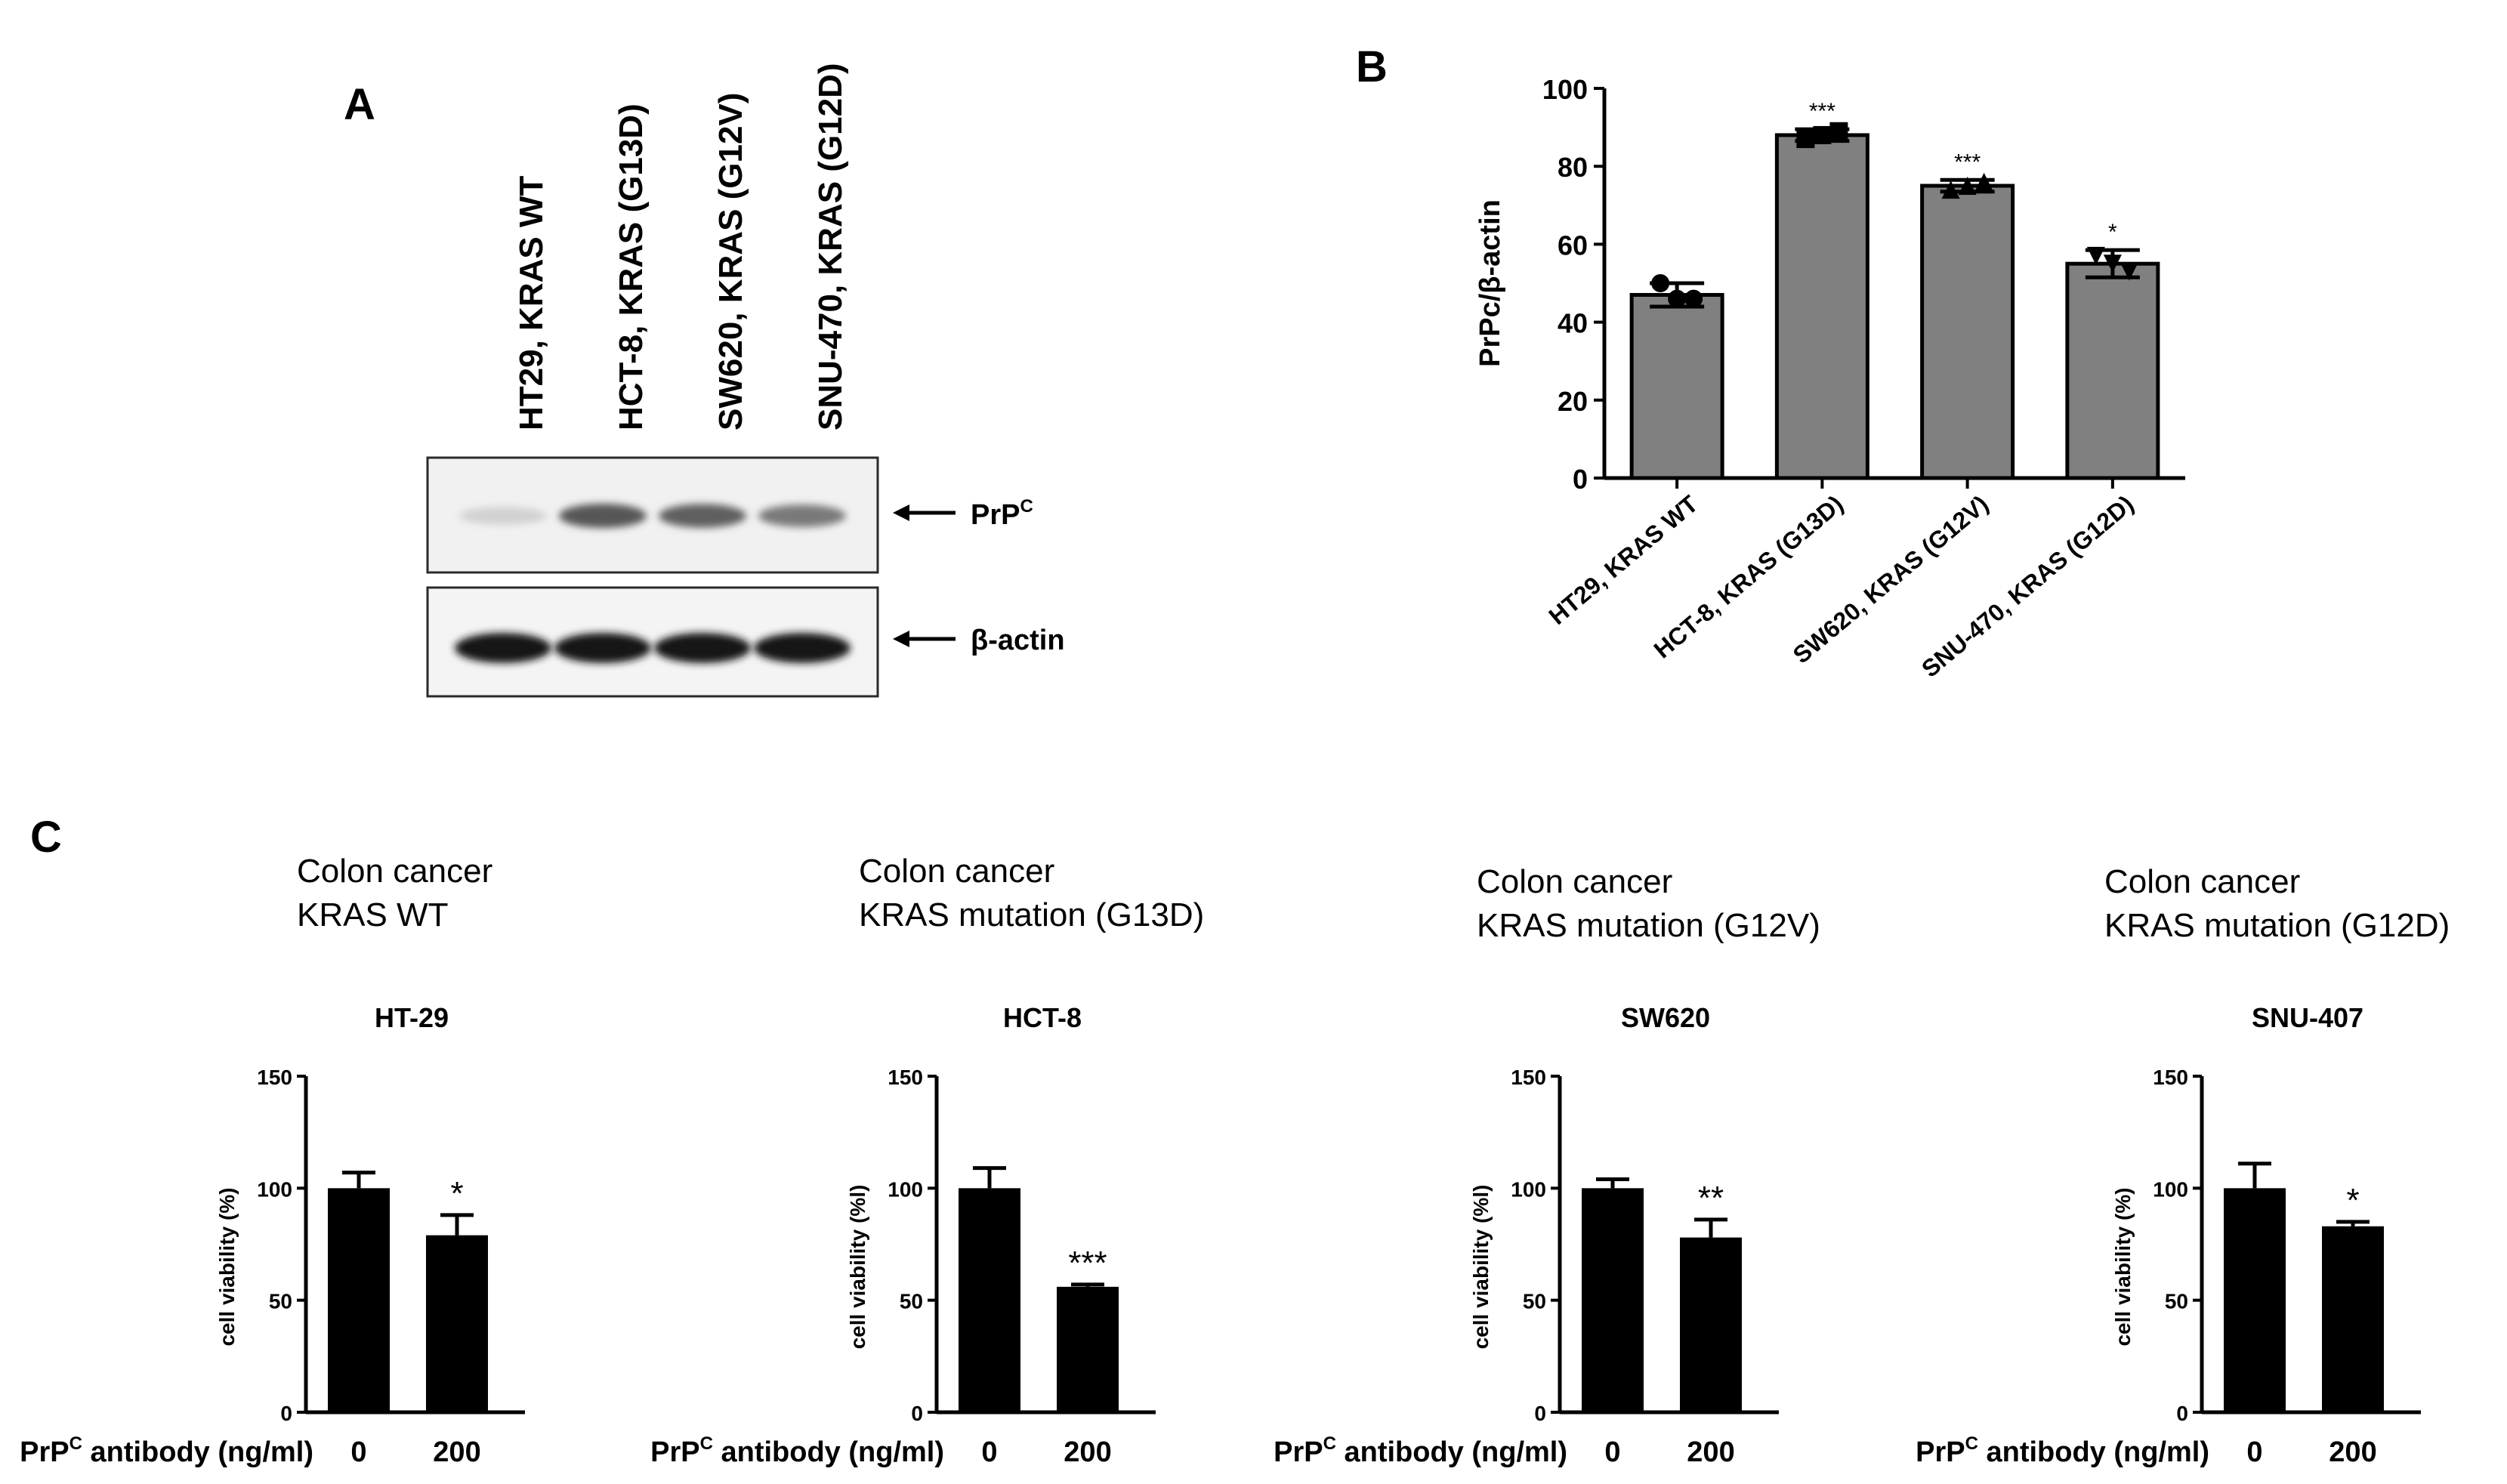  I want to click on x-tick-label: HT29, KRAS WT, so click(1624, 559).